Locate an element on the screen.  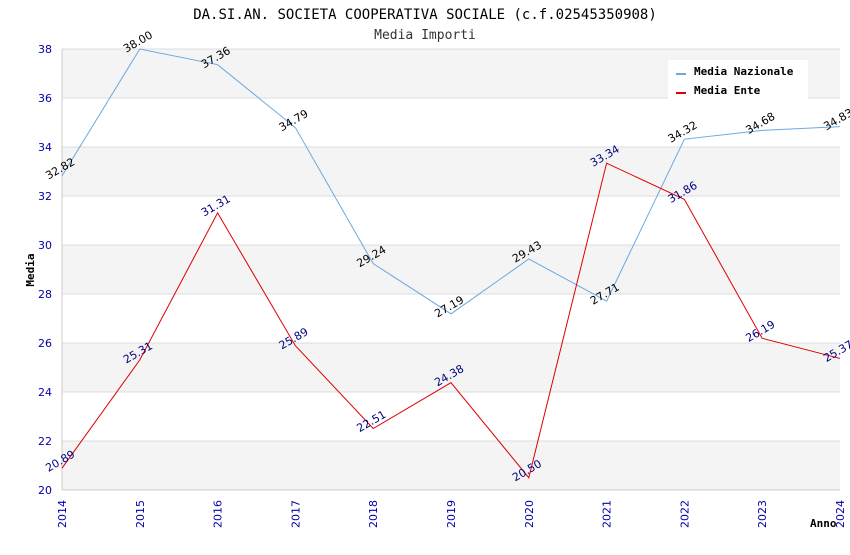
legend: Media Nazionale Media Ente is located at coordinates (738, 80).